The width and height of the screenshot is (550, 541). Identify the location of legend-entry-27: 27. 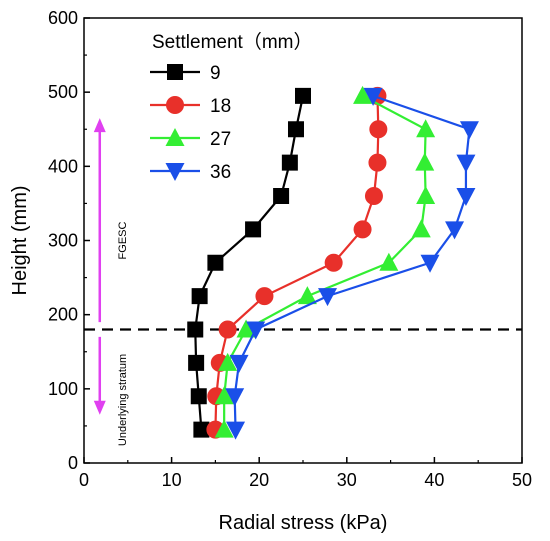
(190, 139).